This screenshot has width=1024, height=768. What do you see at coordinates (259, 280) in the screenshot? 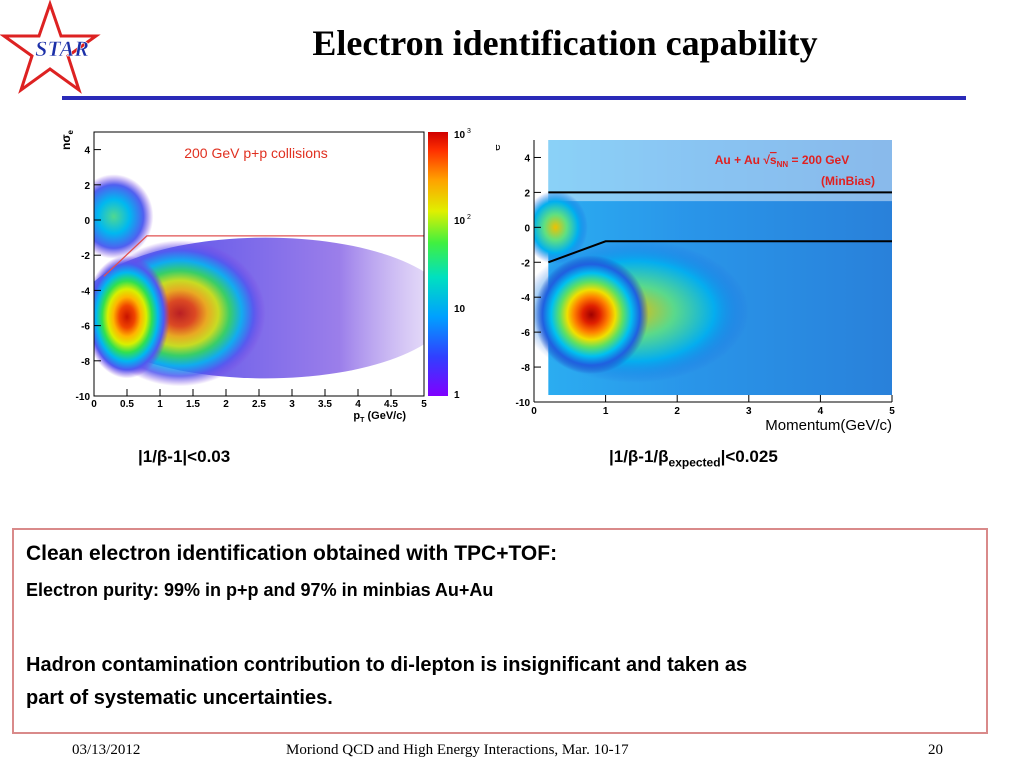
I see `left-heatmap-body` at bounding box center [259, 280].